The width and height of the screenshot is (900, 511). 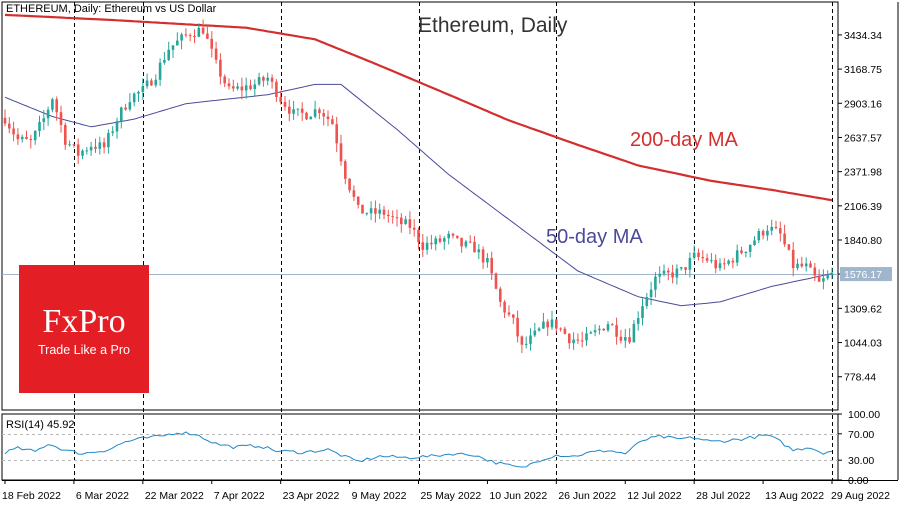 What do you see at coordinates (111, 9) in the screenshot?
I see `symbol-label: ETHEREUM, Daily: Ethereum vs US Dollar` at bounding box center [111, 9].